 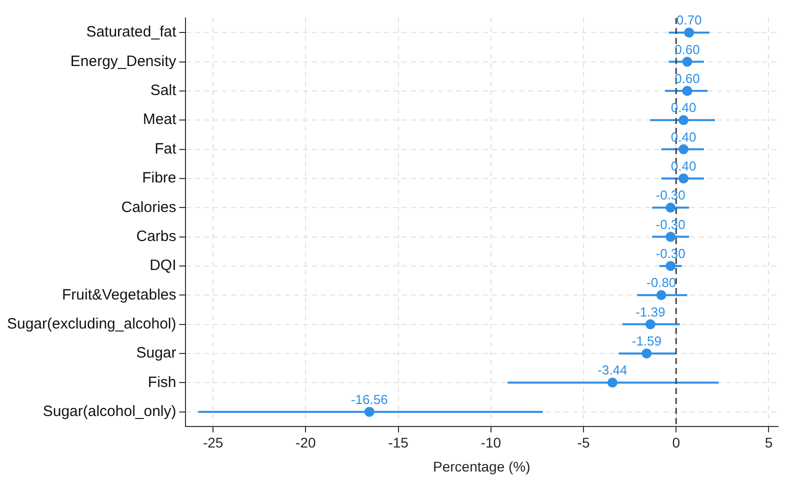 What do you see at coordinates (123, 61) in the screenshot?
I see `y-tick-label: Energy_Density` at bounding box center [123, 61].